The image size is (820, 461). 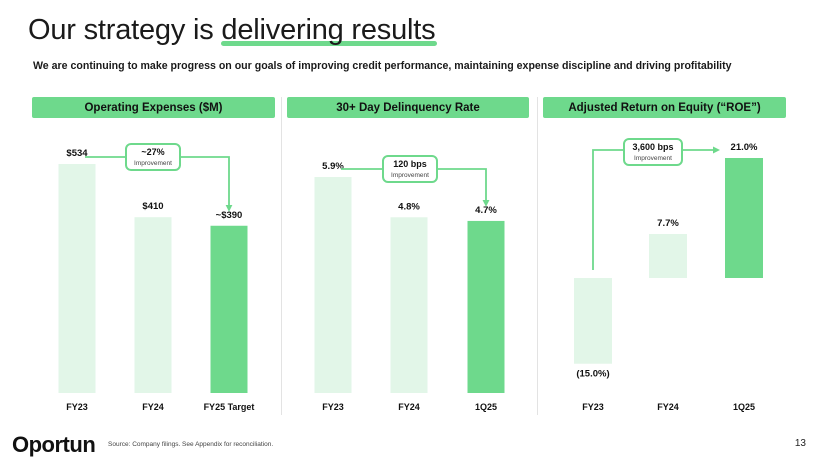 What do you see at coordinates (333, 166) in the screenshot?
I see `data-label: 5.9%` at bounding box center [333, 166].